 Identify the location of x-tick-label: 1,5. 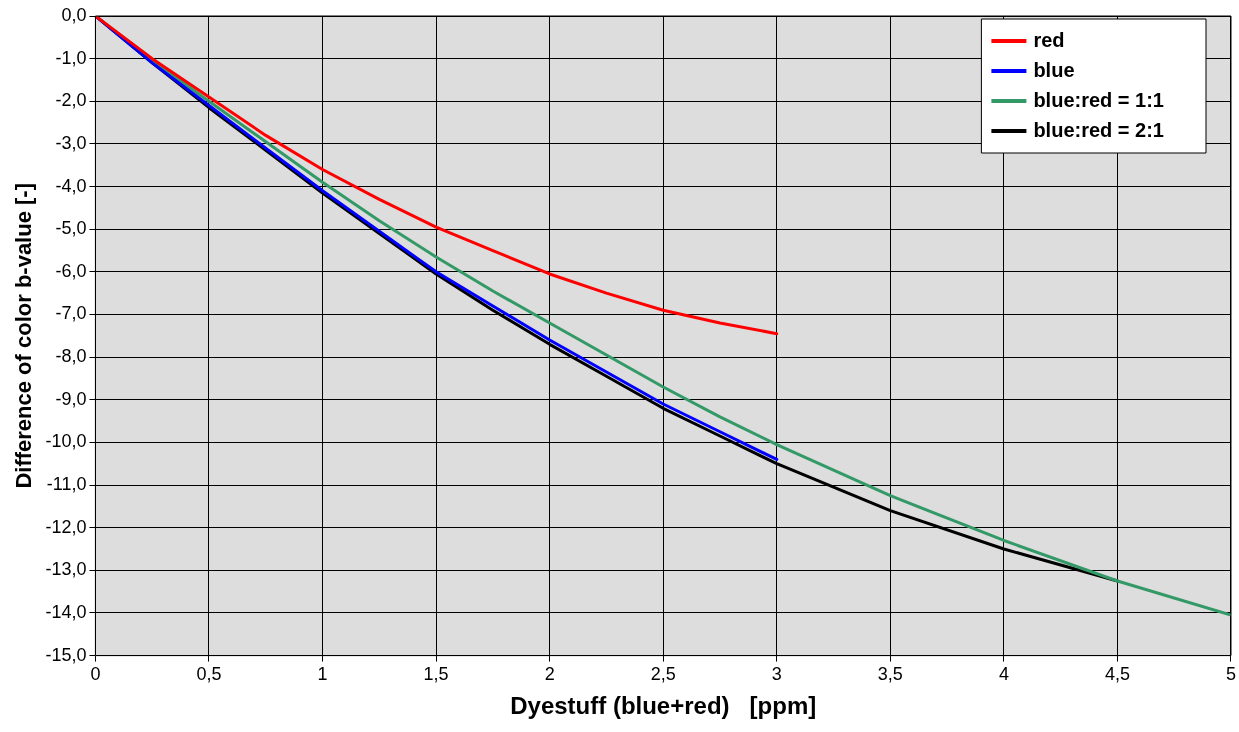
(436, 674).